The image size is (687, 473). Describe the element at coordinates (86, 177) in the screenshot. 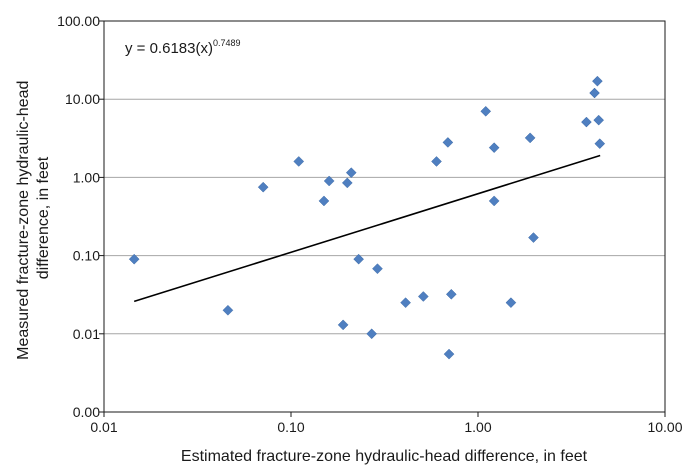

I see `y-tick-label: 1.00` at that location.